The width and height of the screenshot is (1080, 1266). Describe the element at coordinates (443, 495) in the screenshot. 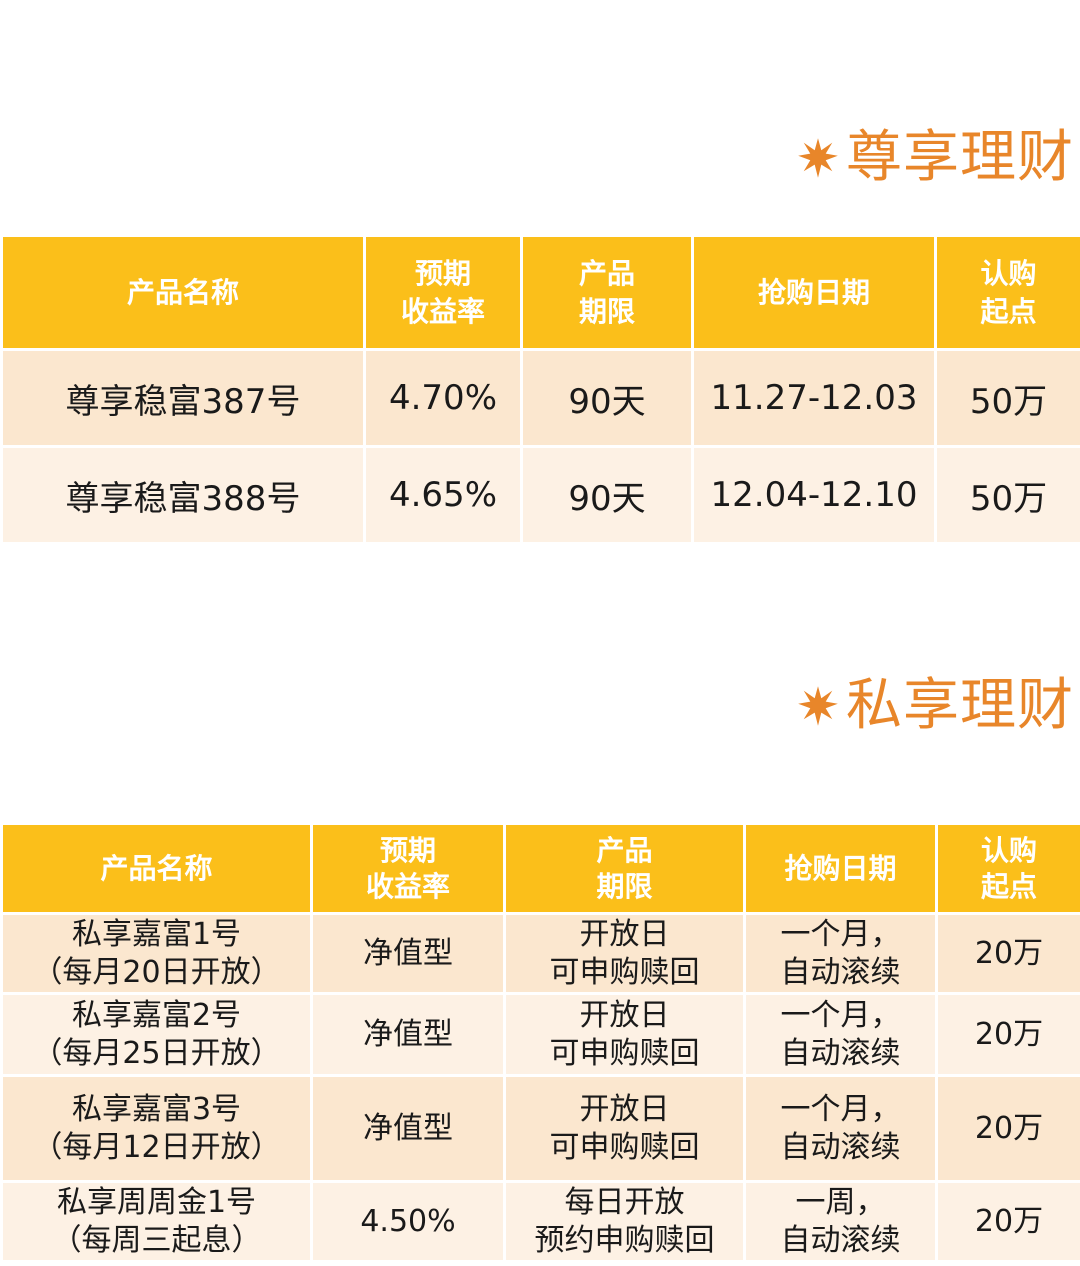

I see `cell-expected-yield: 4.65%` at that location.